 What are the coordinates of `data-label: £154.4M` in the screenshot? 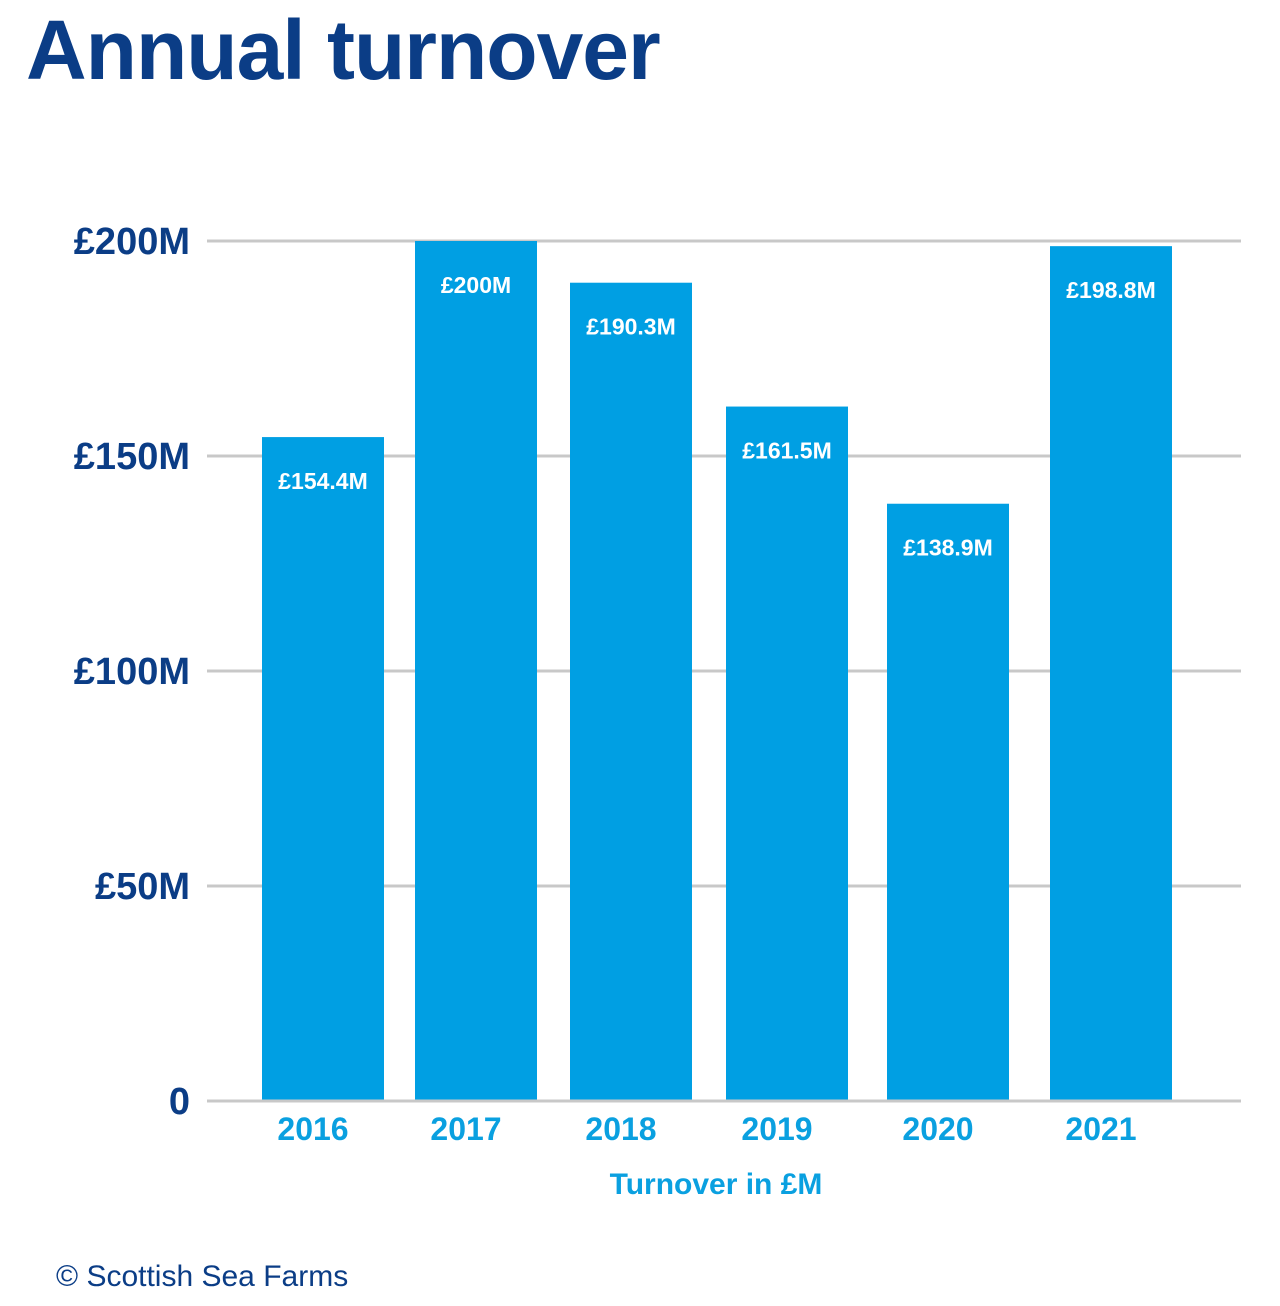 It's located at (323, 481).